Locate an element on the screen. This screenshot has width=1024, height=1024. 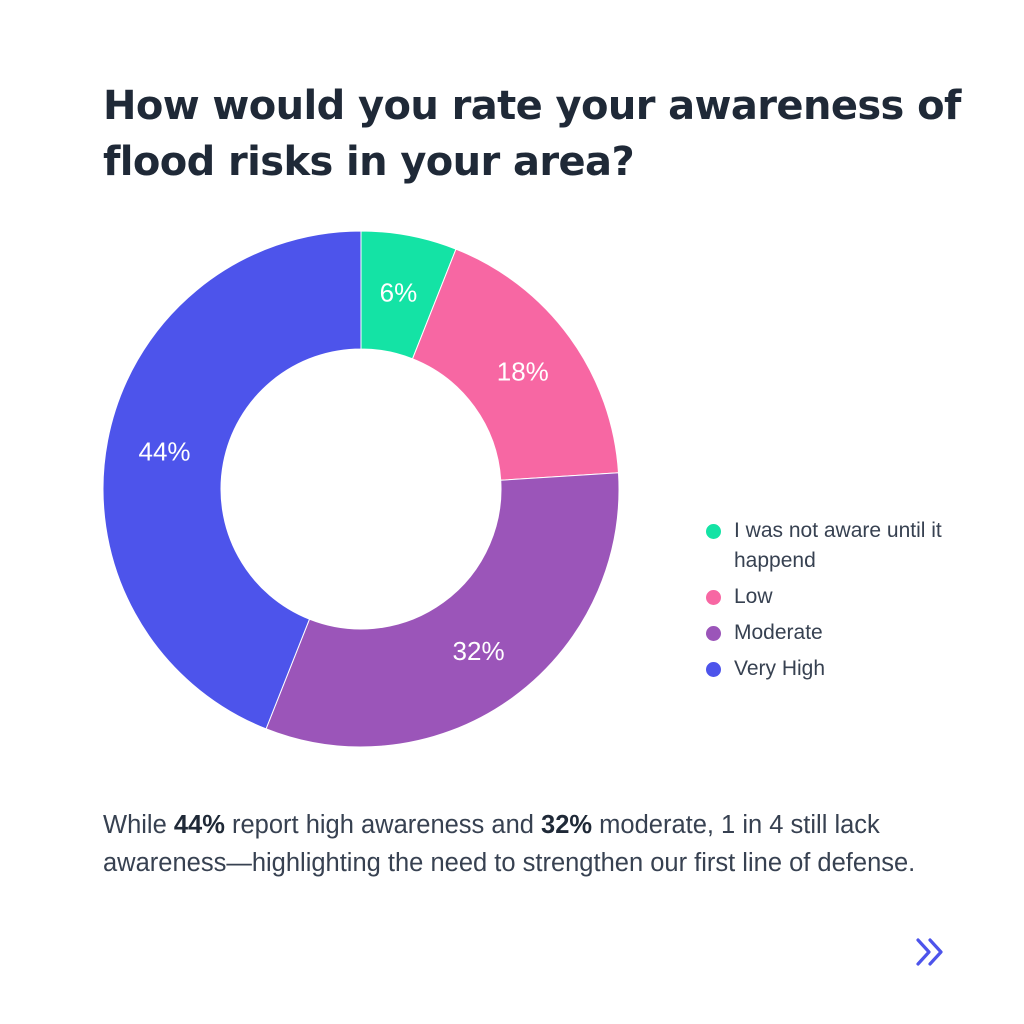
caption-highlight: 44% is located at coordinates (199, 825).